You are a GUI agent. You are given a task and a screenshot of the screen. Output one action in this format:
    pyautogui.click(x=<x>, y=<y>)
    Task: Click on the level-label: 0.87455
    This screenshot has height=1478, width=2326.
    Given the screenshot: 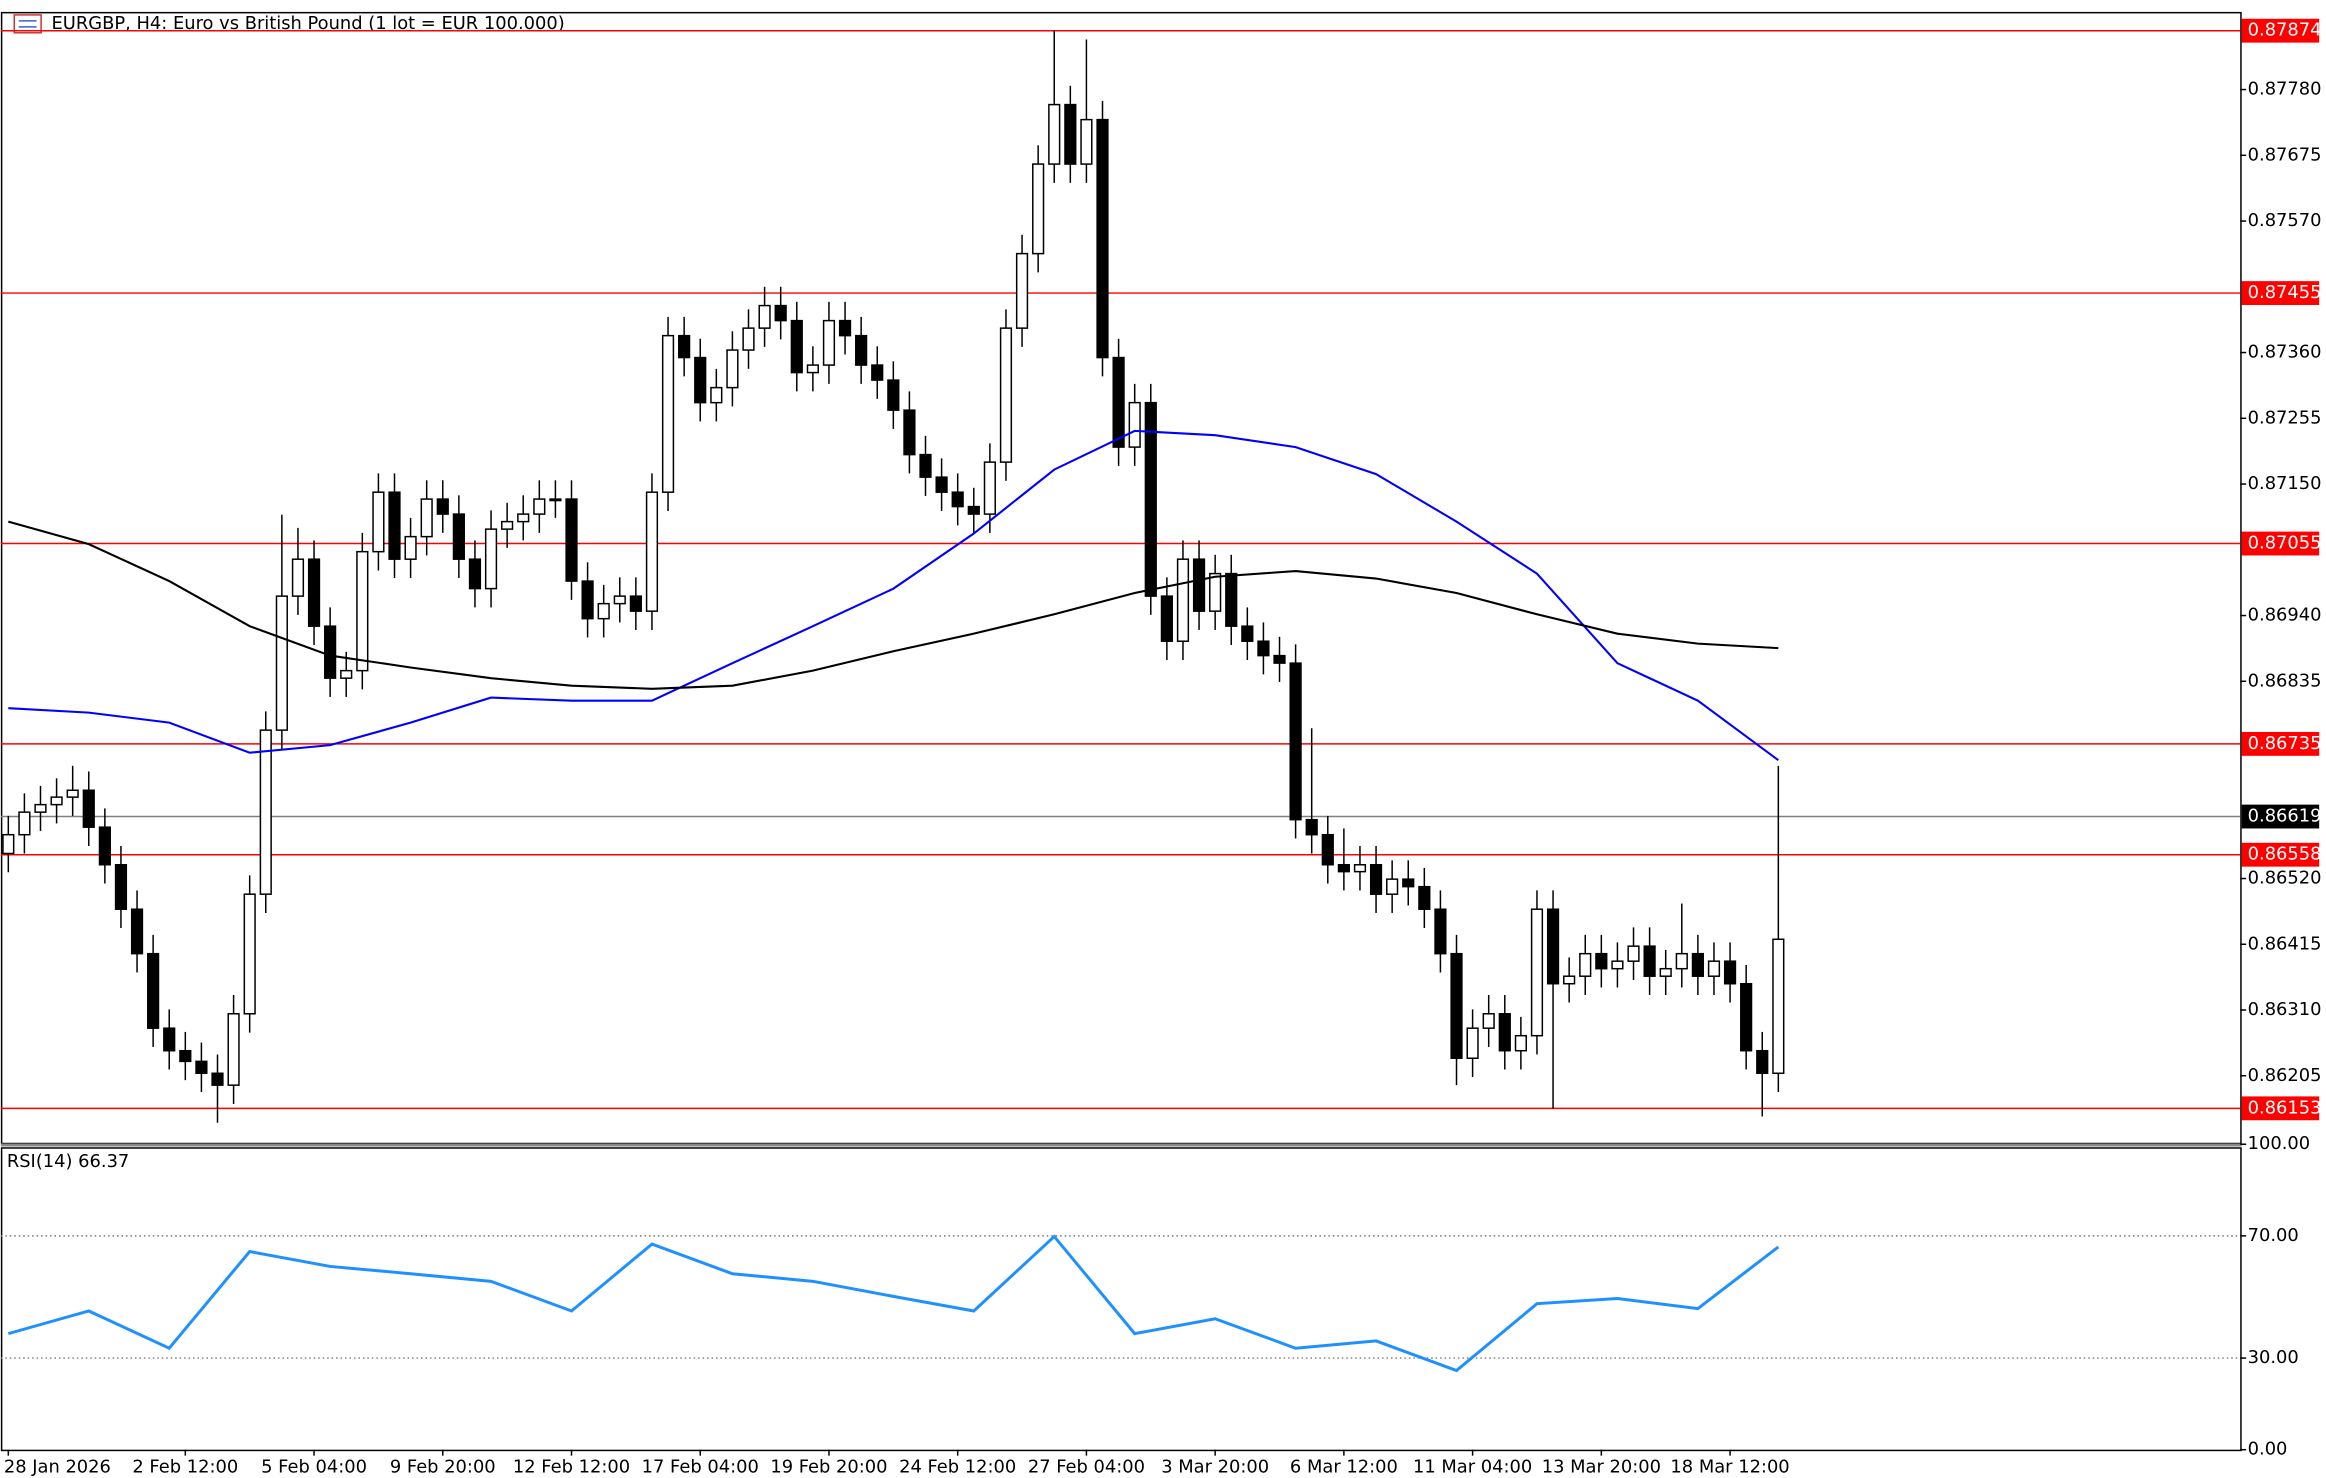 What is the action you would take?
    pyautogui.click(x=2285, y=292)
    